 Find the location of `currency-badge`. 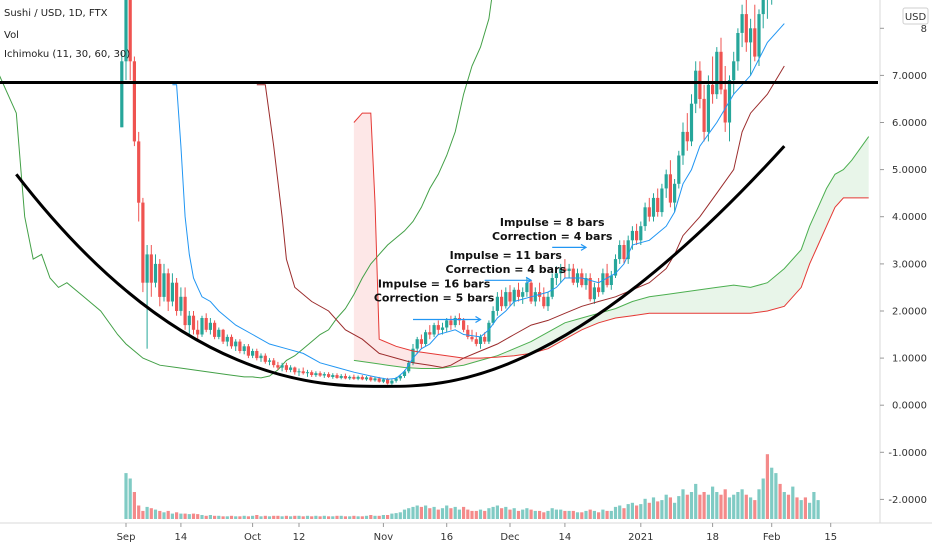

currency-badge is located at coordinates (915, 16).